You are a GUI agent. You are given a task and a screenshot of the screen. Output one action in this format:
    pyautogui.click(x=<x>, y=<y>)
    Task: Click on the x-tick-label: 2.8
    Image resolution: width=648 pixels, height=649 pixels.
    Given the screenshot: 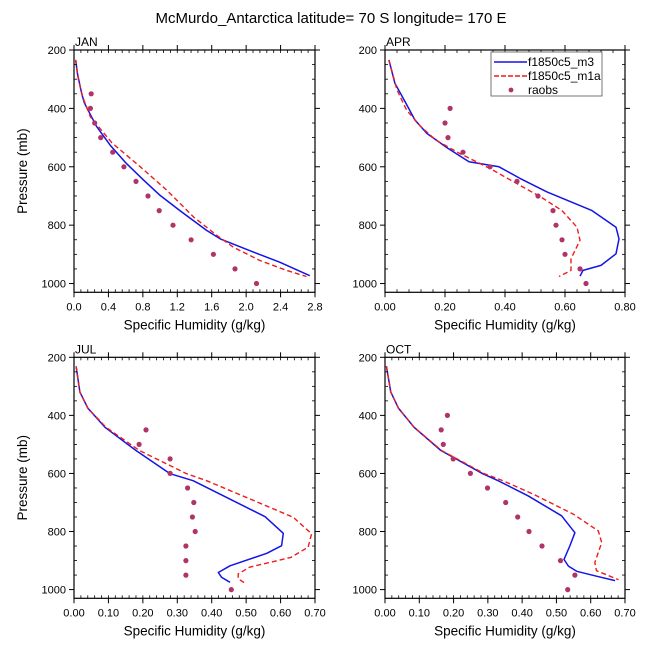 What is the action you would take?
    pyautogui.click(x=314, y=307)
    